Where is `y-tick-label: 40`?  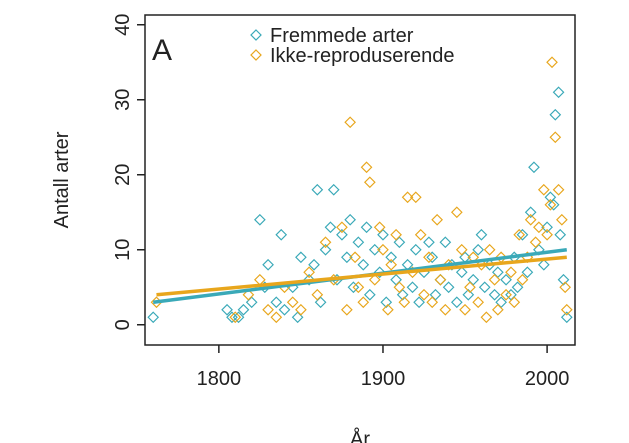
y-tick-label: 40 is located at coordinates (123, 25).